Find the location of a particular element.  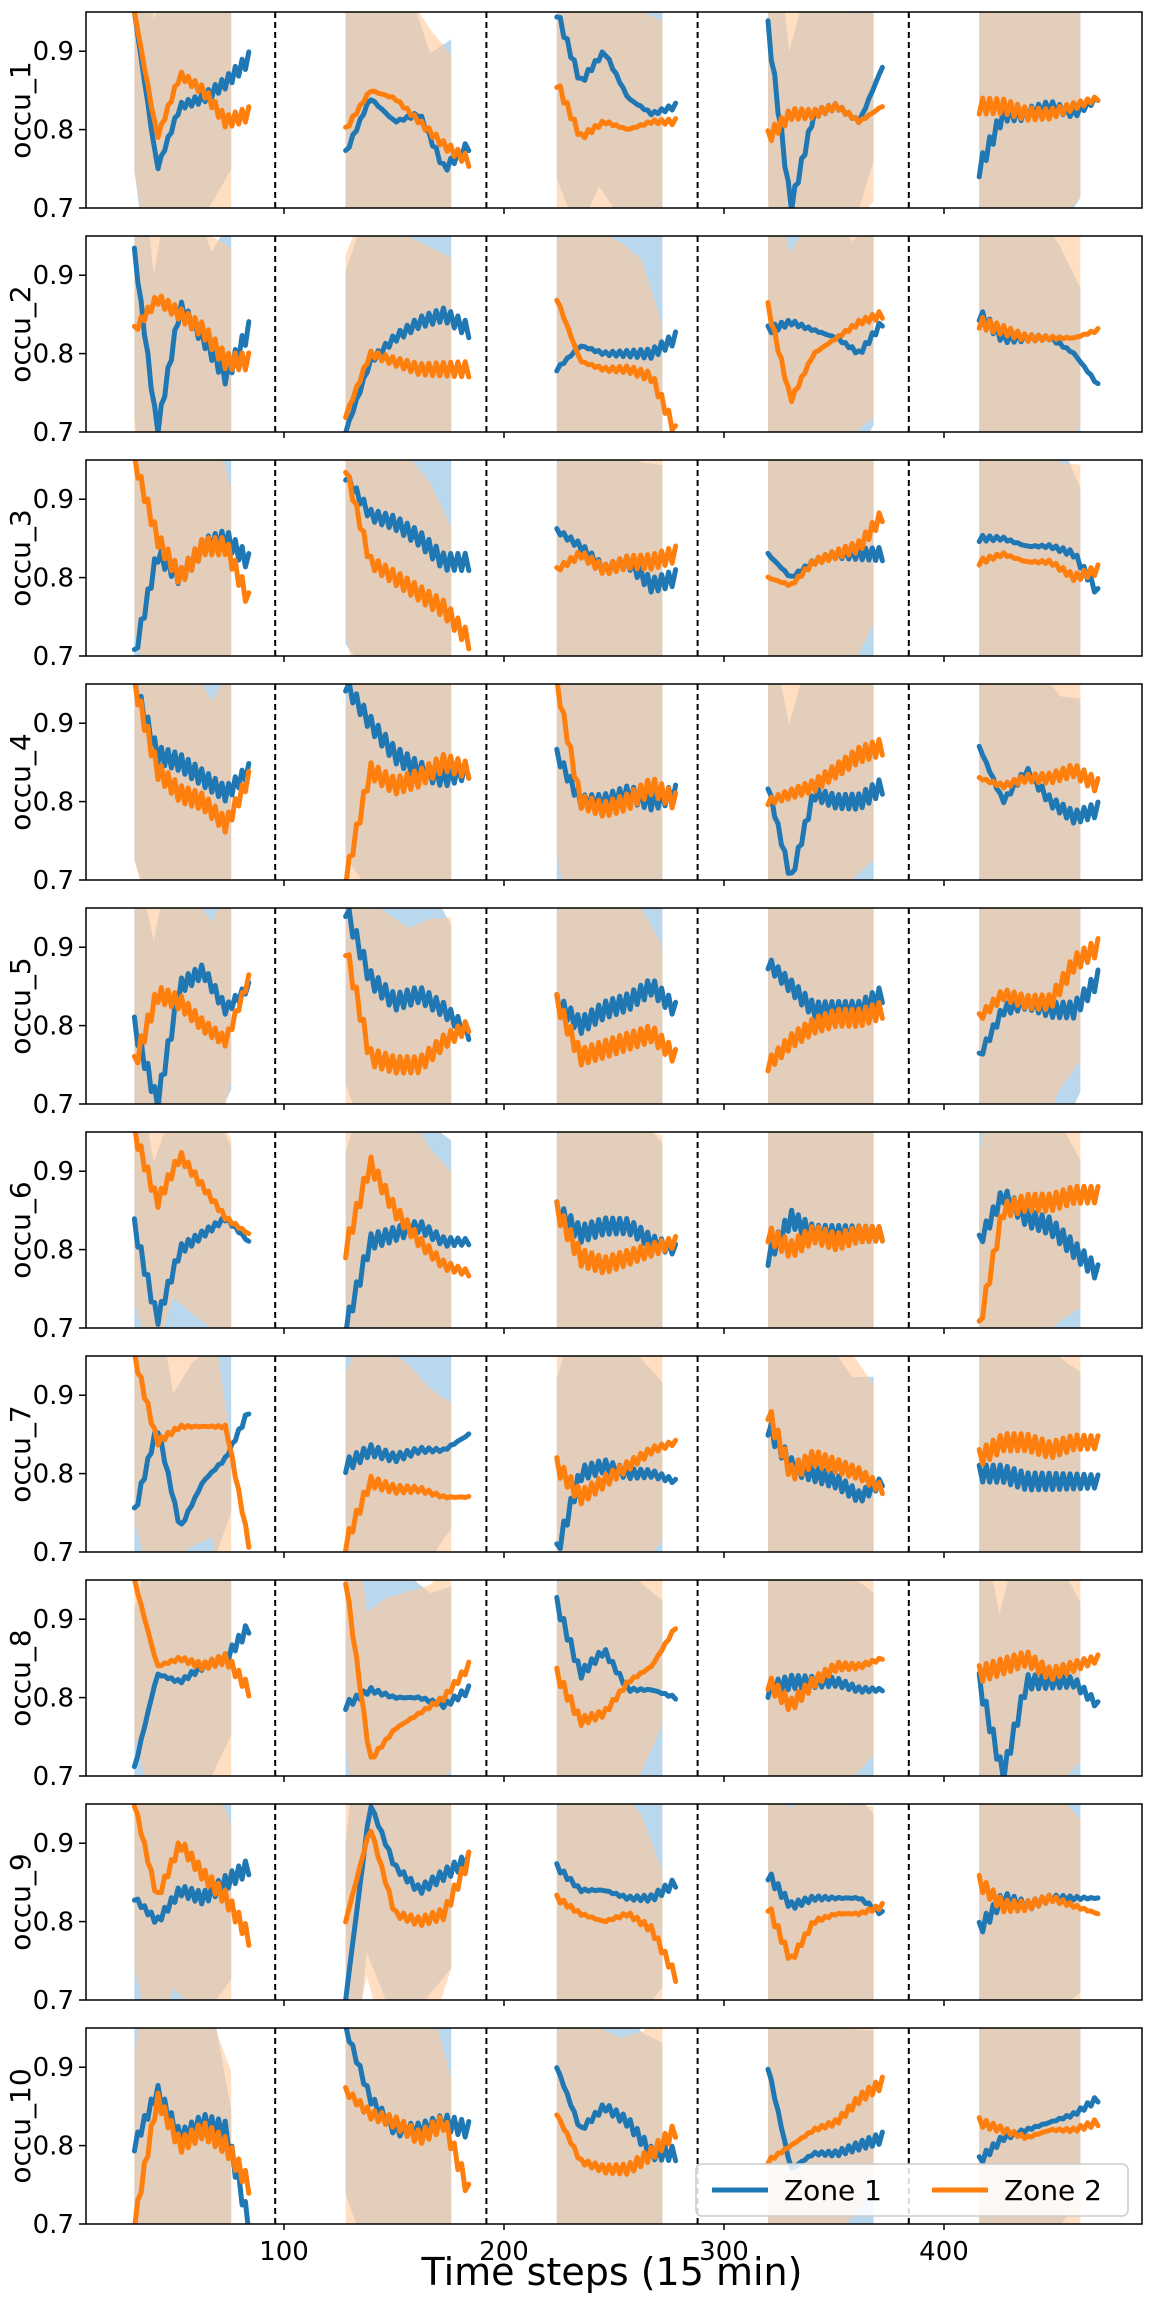

x-tick-label: 100 is located at coordinates (284, 2252).